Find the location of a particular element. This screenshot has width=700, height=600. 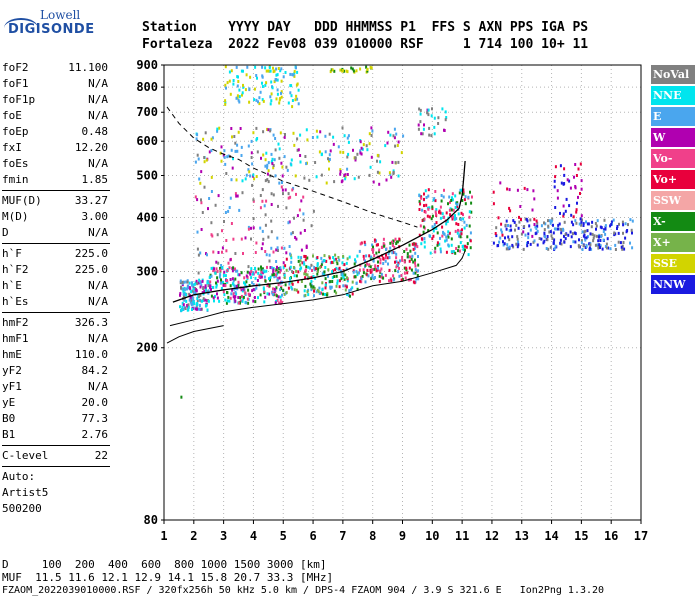

param-label: yE is located at coordinates (9, 402).